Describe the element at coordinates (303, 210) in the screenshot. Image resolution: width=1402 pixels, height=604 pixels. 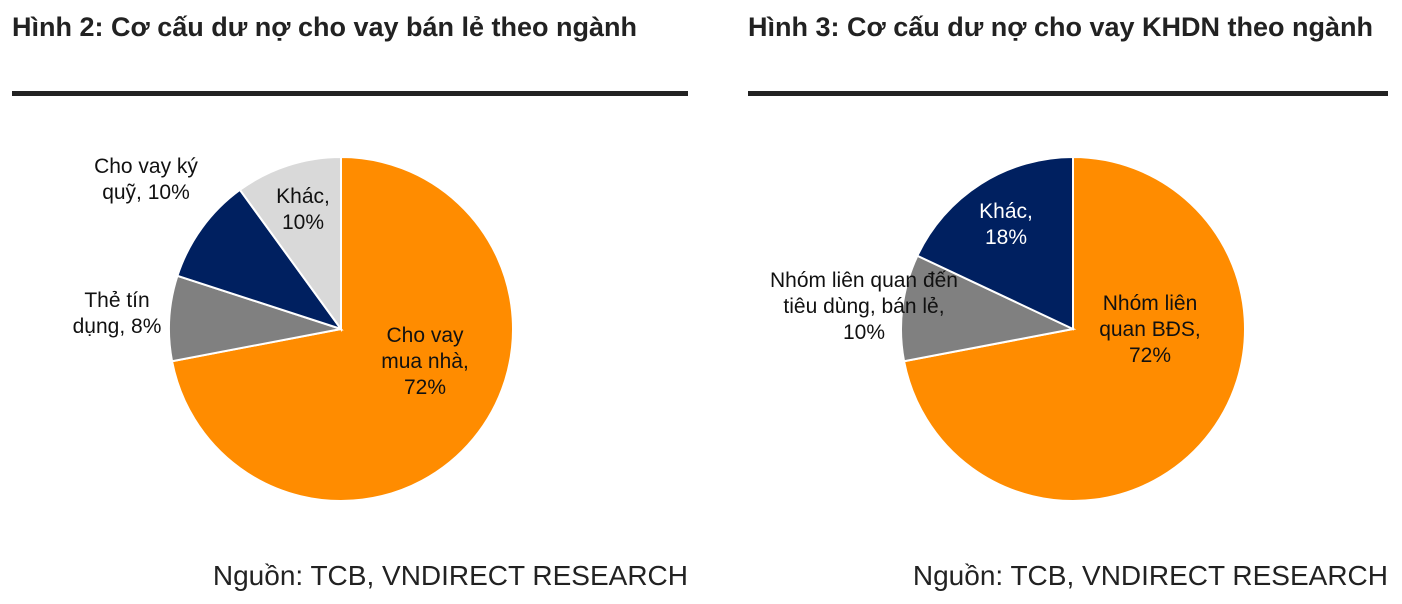
I see `data-label: Khác, 10%` at that location.